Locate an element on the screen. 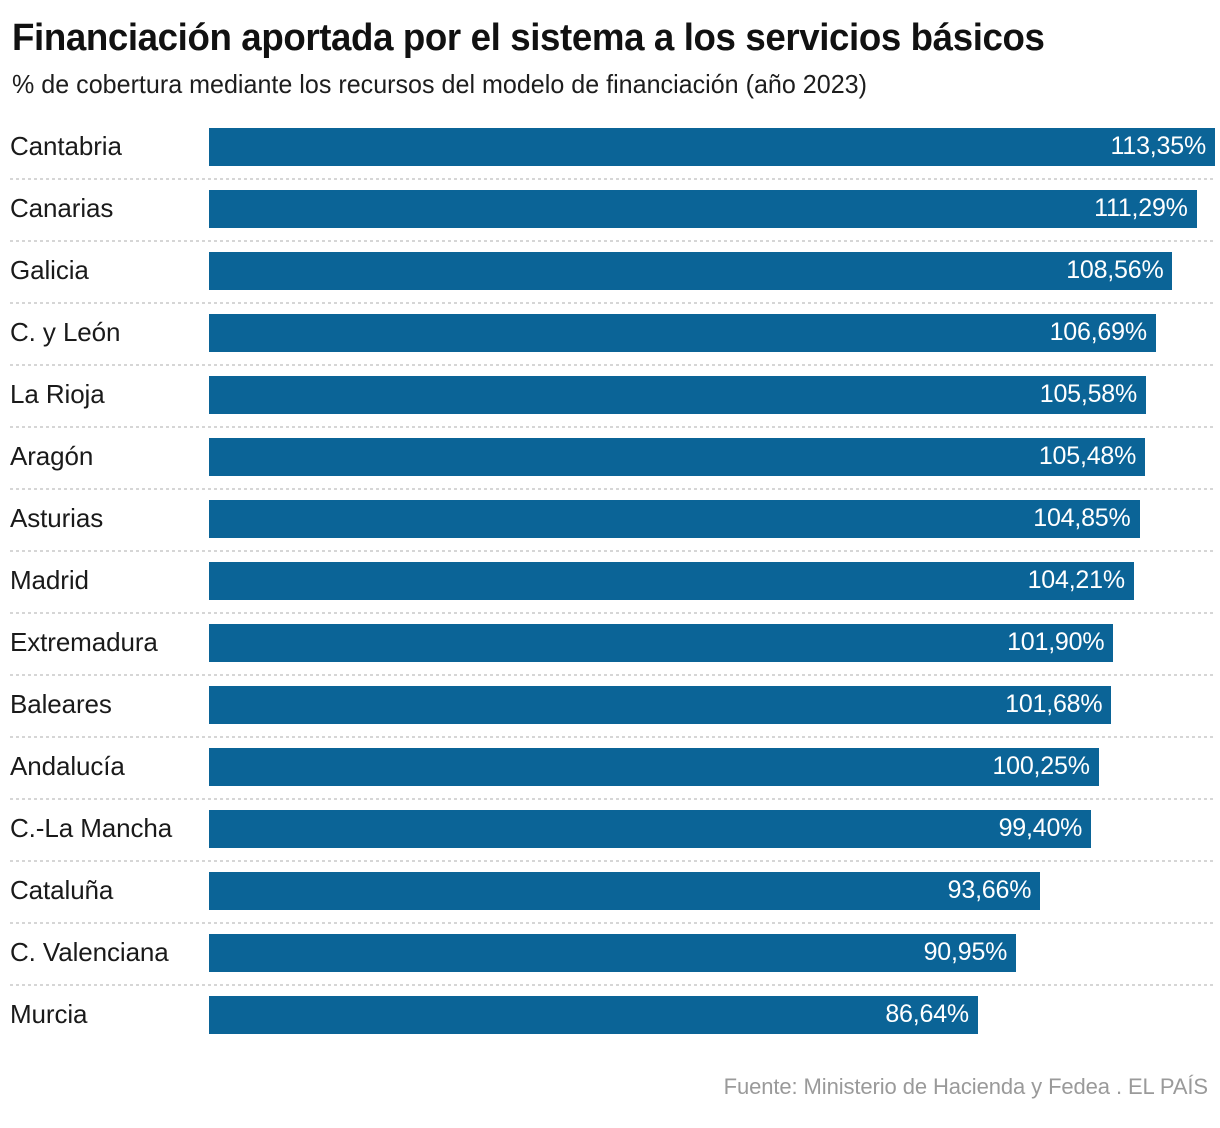 Image resolution: width=1220 pixels, height=1128 pixels. bar: 105,48% is located at coordinates (677, 456).